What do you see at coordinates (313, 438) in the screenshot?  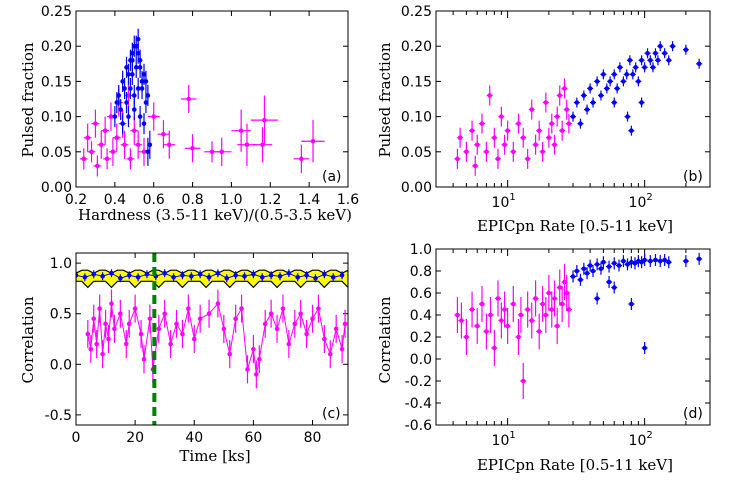 I see `xtick-label-c: 80` at bounding box center [313, 438].